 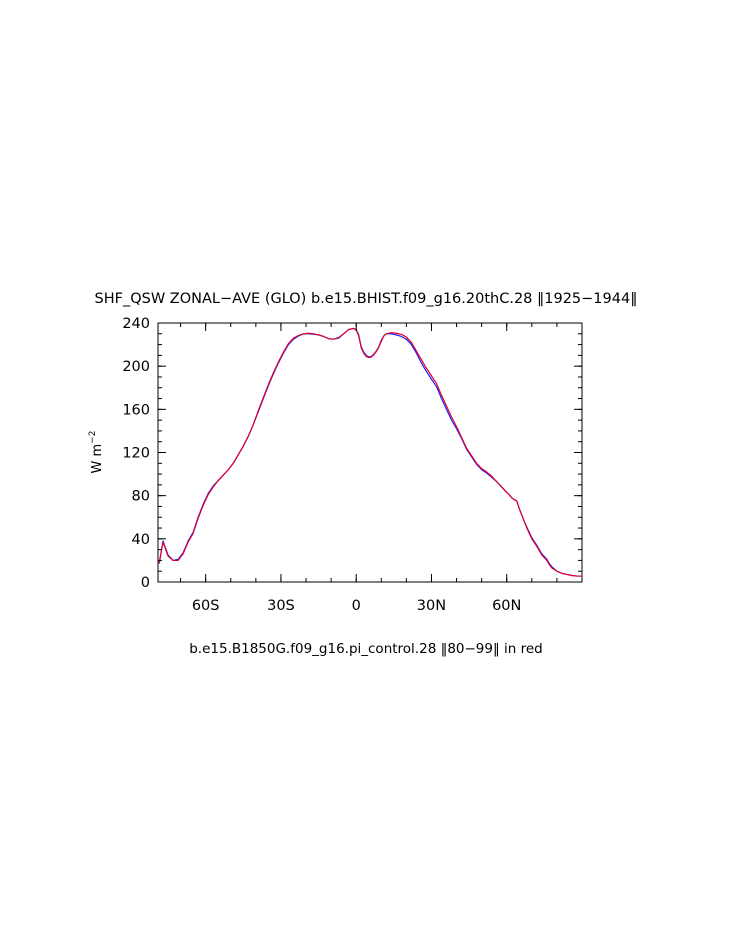 I want to click on x-tick-label-1: 30S, so click(x=281, y=606).